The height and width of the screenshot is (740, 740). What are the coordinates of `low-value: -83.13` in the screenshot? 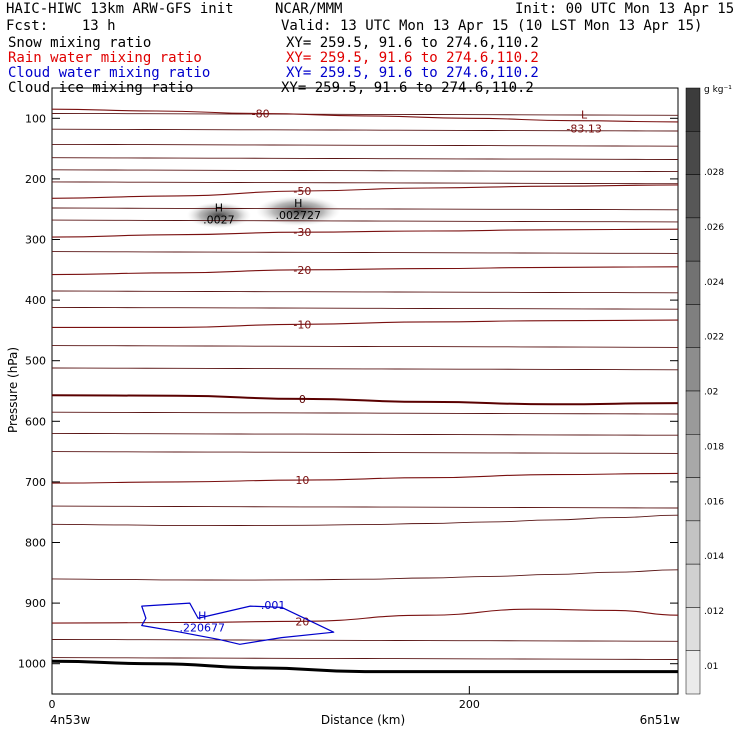 It's located at (583, 128).